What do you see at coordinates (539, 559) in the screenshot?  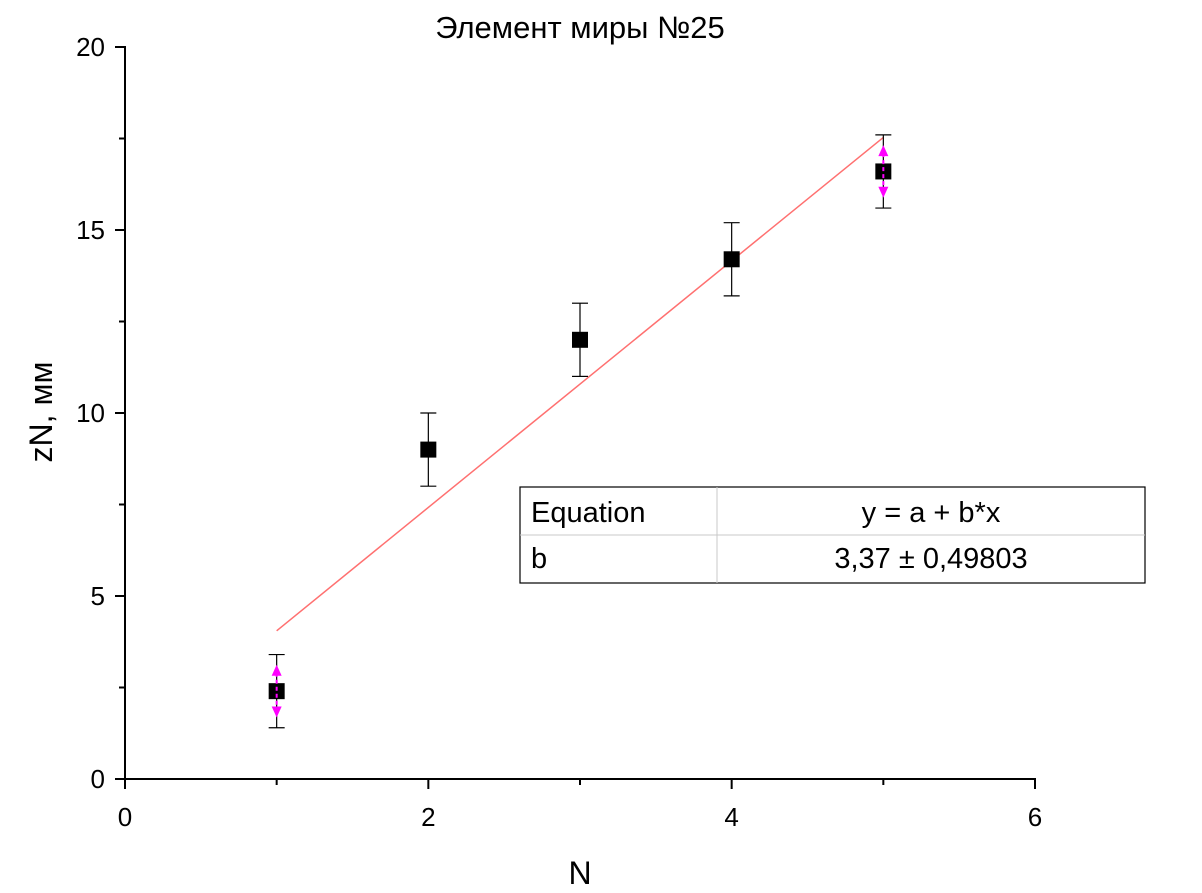 I see `fit-table-label-b: b` at bounding box center [539, 559].